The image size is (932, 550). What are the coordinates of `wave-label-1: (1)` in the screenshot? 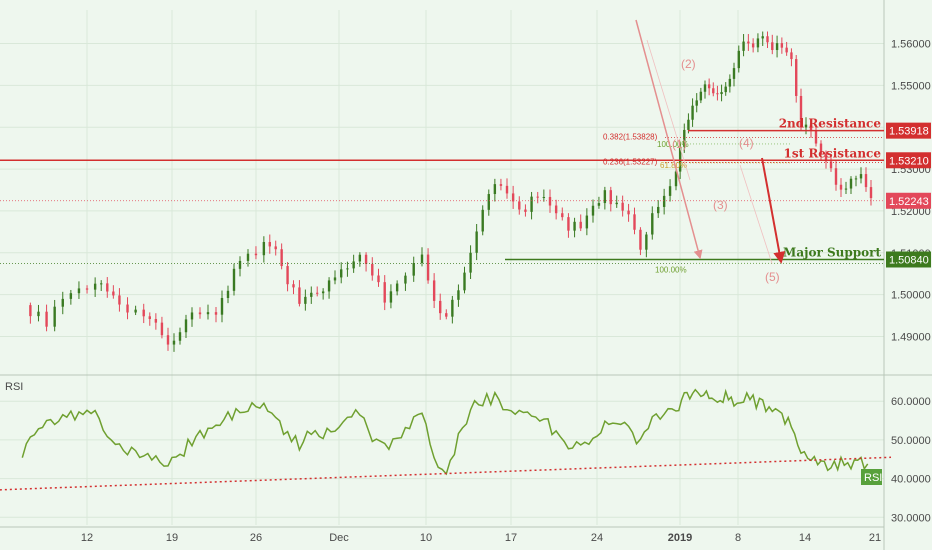 It's located at (679, 144).